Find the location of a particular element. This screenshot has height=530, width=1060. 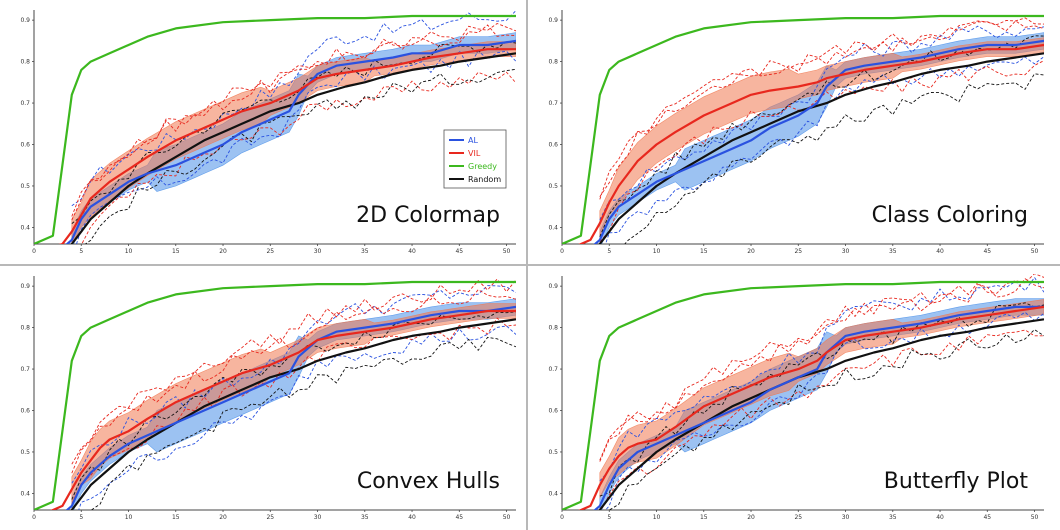

panel-title: Convex Hulls is located at coordinates (428, 481).